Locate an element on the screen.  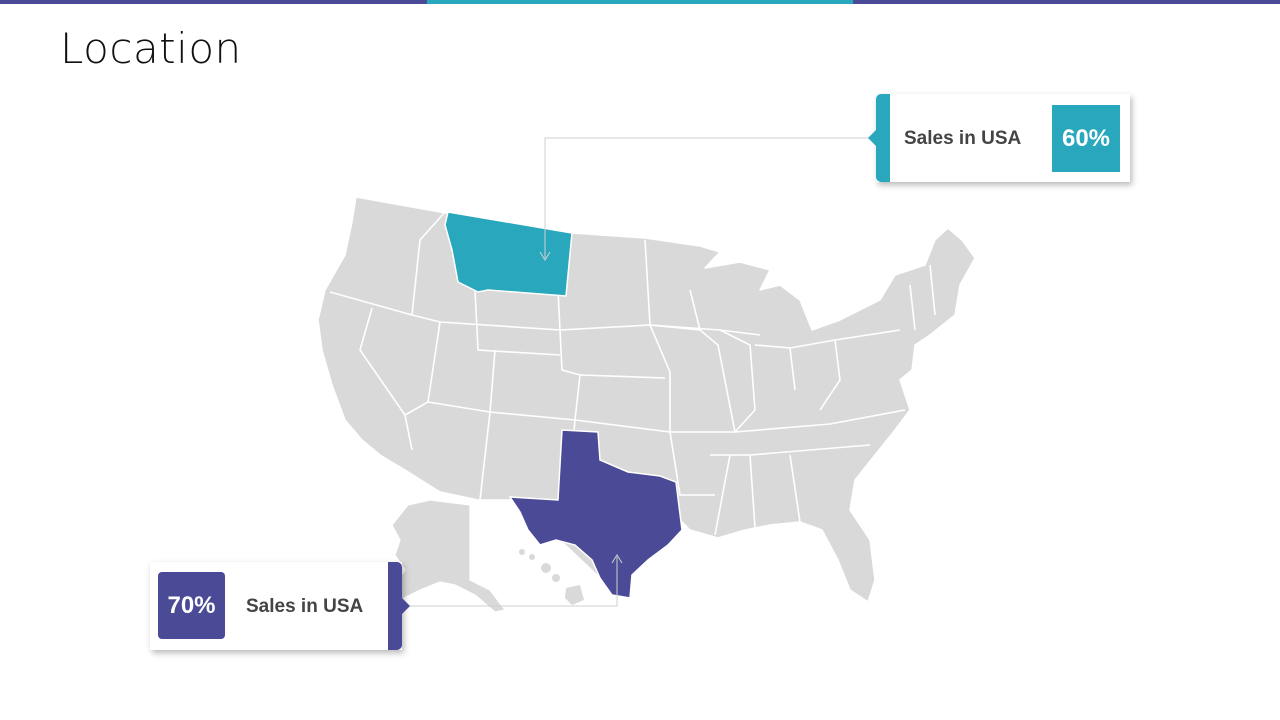
state-texas is located at coordinates (595, 514).